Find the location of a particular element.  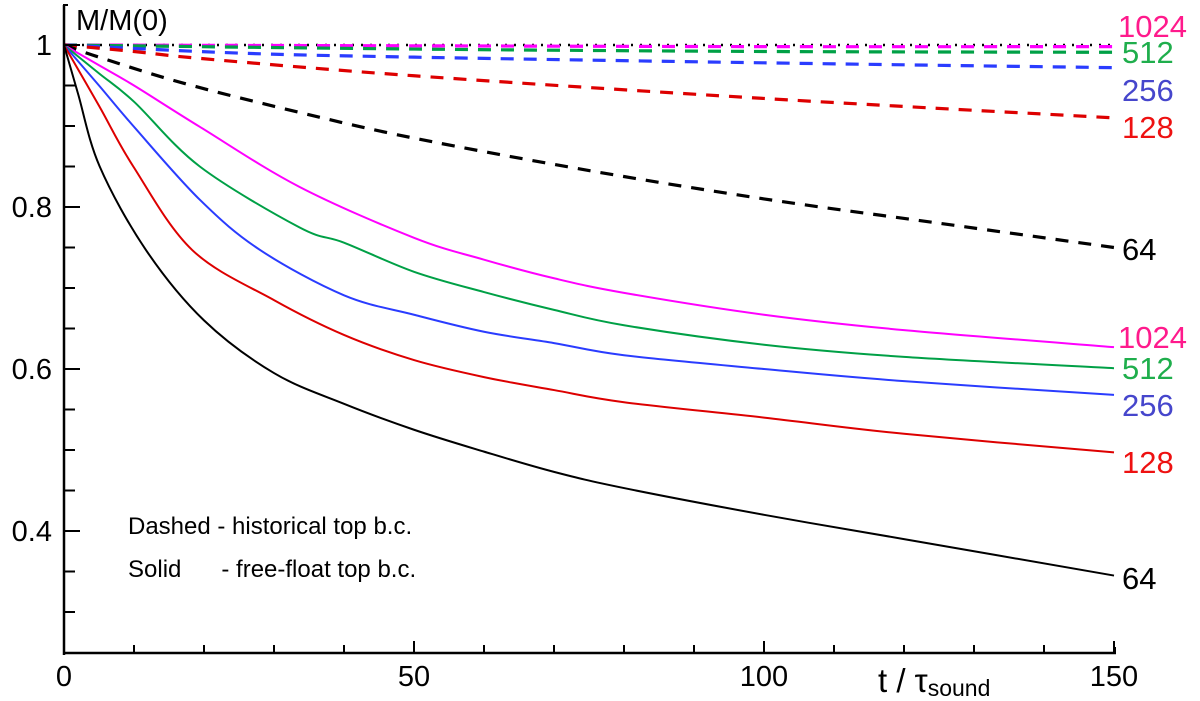

y-tick-label: 1 is located at coordinates (44, 46).